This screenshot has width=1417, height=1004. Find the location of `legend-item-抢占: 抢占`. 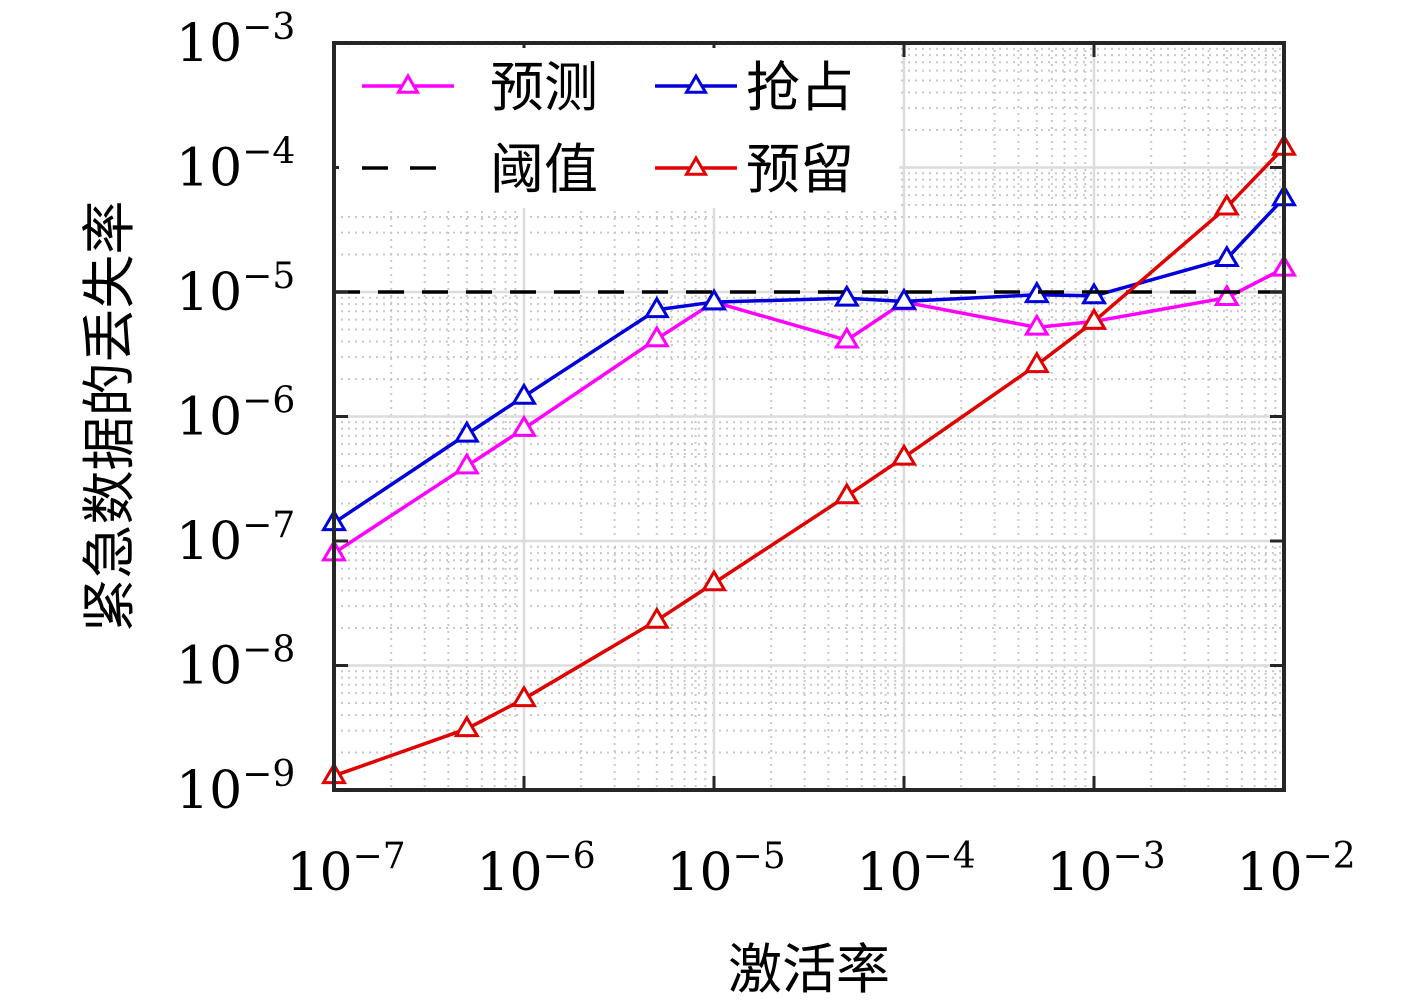

legend-item-抢占: 抢占 is located at coordinates (754, 87).